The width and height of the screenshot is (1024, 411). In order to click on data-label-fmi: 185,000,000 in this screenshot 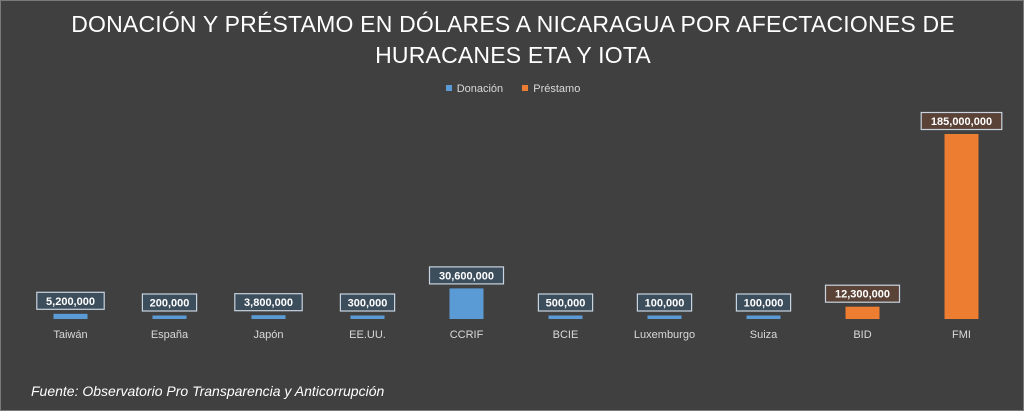, I will do `click(961, 121)`.